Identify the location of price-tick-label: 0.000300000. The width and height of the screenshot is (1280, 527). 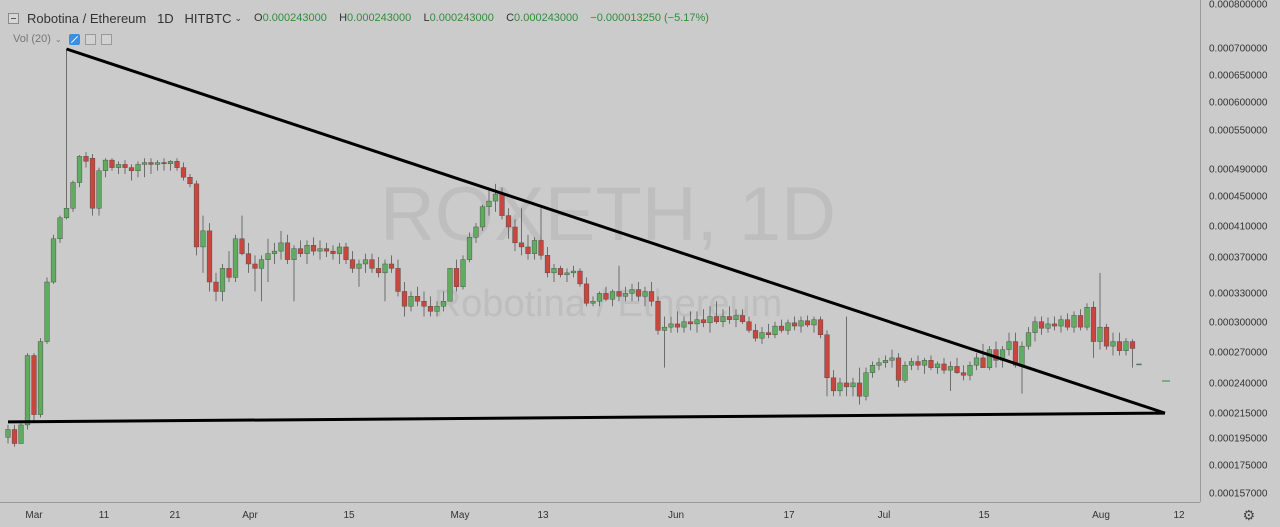
(1238, 323).